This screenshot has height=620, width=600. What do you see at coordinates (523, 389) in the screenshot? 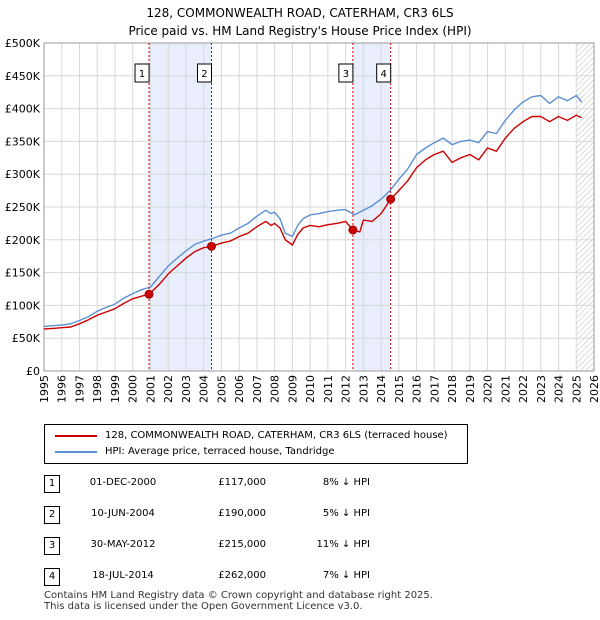
I see `x-tick-label: 2022` at bounding box center [523, 389].